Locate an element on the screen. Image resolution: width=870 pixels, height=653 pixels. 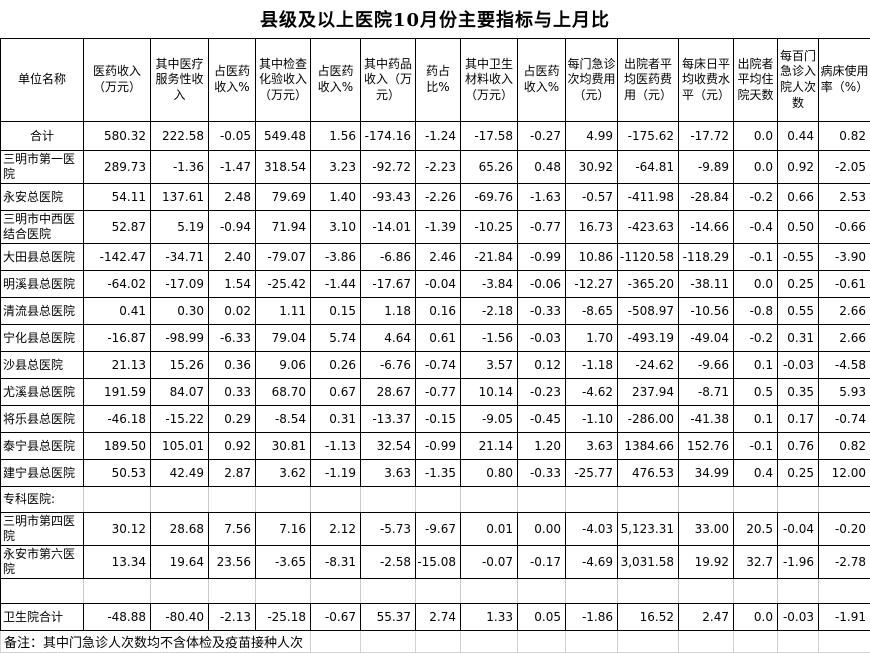
value-cell: 9.06 is located at coordinates (283, 365).